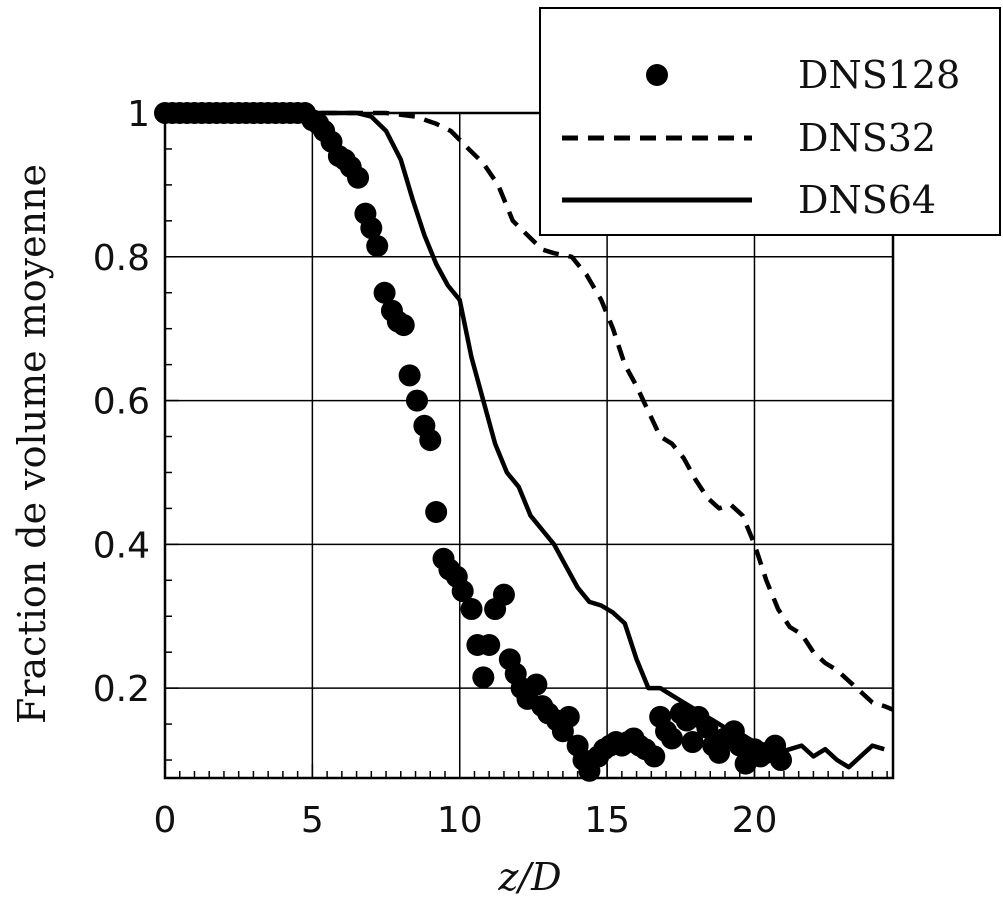 This screenshot has width=1003, height=904. What do you see at coordinates (138, 114) in the screenshot?
I see `y-tick-label: 1` at bounding box center [138, 114].